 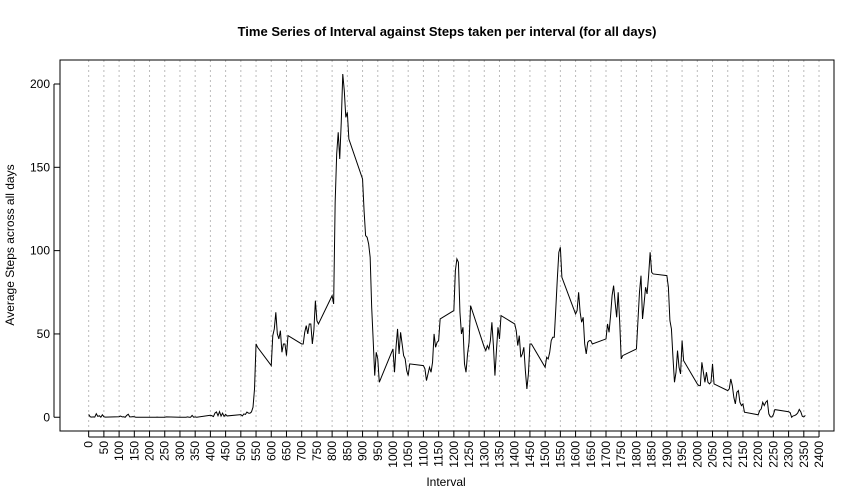 What do you see at coordinates (743, 454) in the screenshot?
I see `x-tick-label: 2150` at bounding box center [743, 454].